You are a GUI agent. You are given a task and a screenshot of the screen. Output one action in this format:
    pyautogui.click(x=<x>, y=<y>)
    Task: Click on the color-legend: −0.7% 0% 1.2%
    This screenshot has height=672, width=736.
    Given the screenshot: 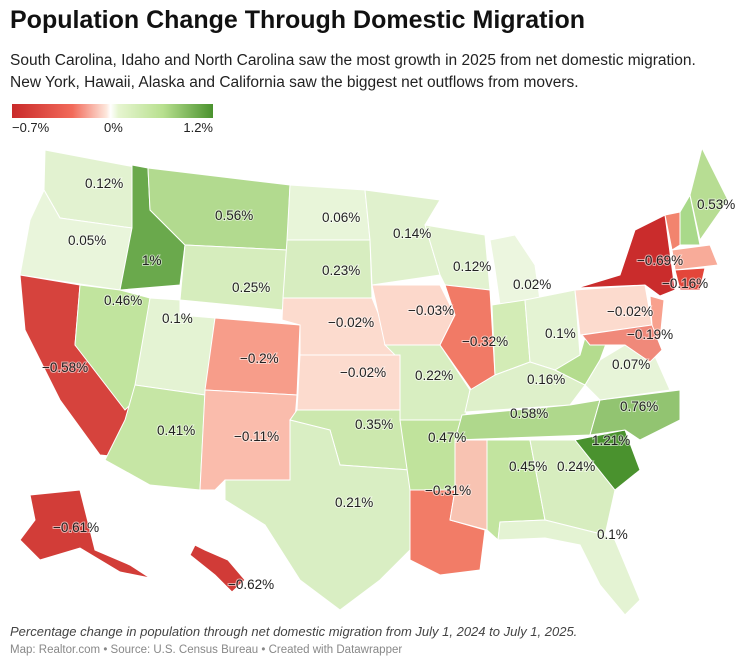 What is the action you would take?
    pyautogui.click(x=112, y=119)
    